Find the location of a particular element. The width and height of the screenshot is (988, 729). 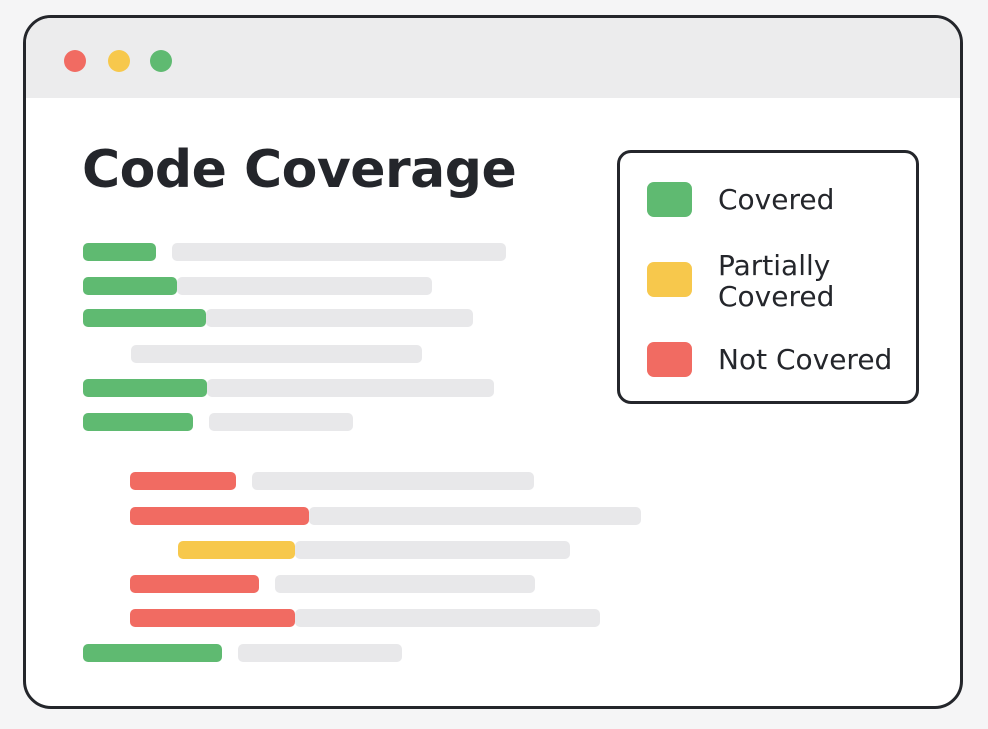

page-title: Code Coverage is located at coordinates (299, 170).